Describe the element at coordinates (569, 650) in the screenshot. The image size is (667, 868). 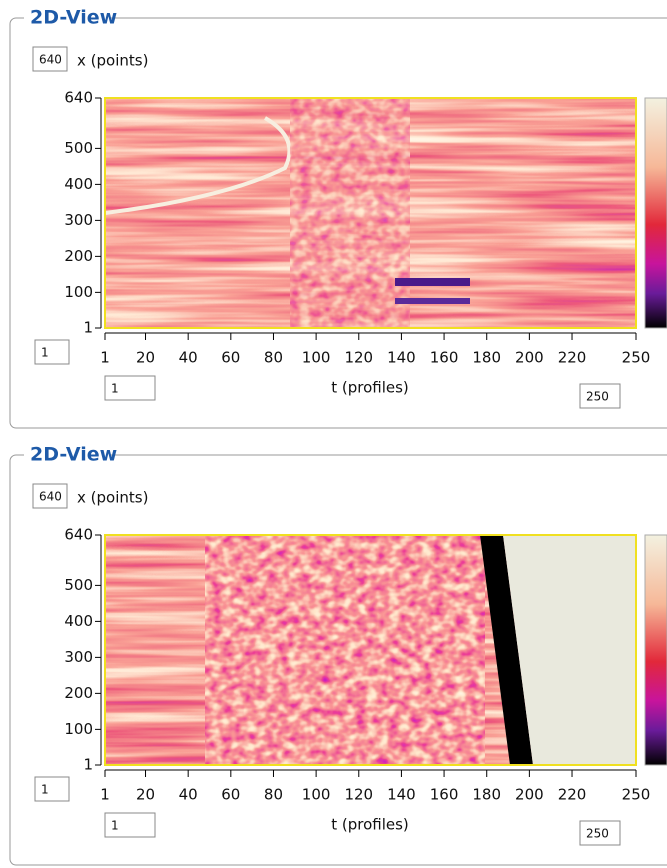
I see `heatmap-flat` at that location.